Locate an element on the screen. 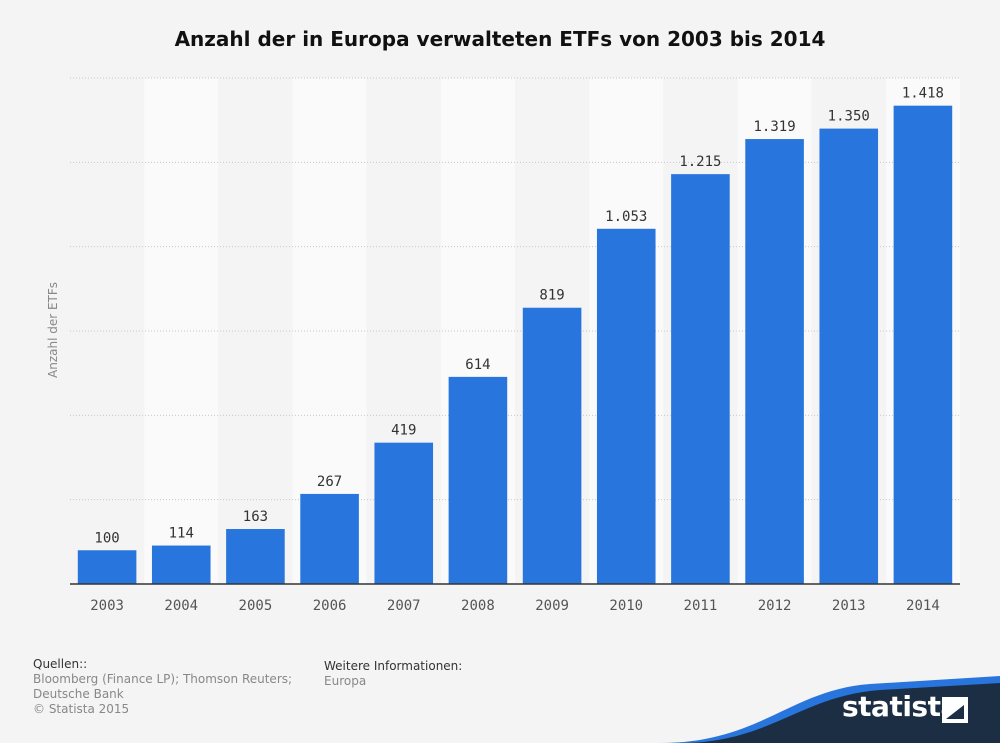  copyright-text: © Statista 2015 is located at coordinates (81, 709).